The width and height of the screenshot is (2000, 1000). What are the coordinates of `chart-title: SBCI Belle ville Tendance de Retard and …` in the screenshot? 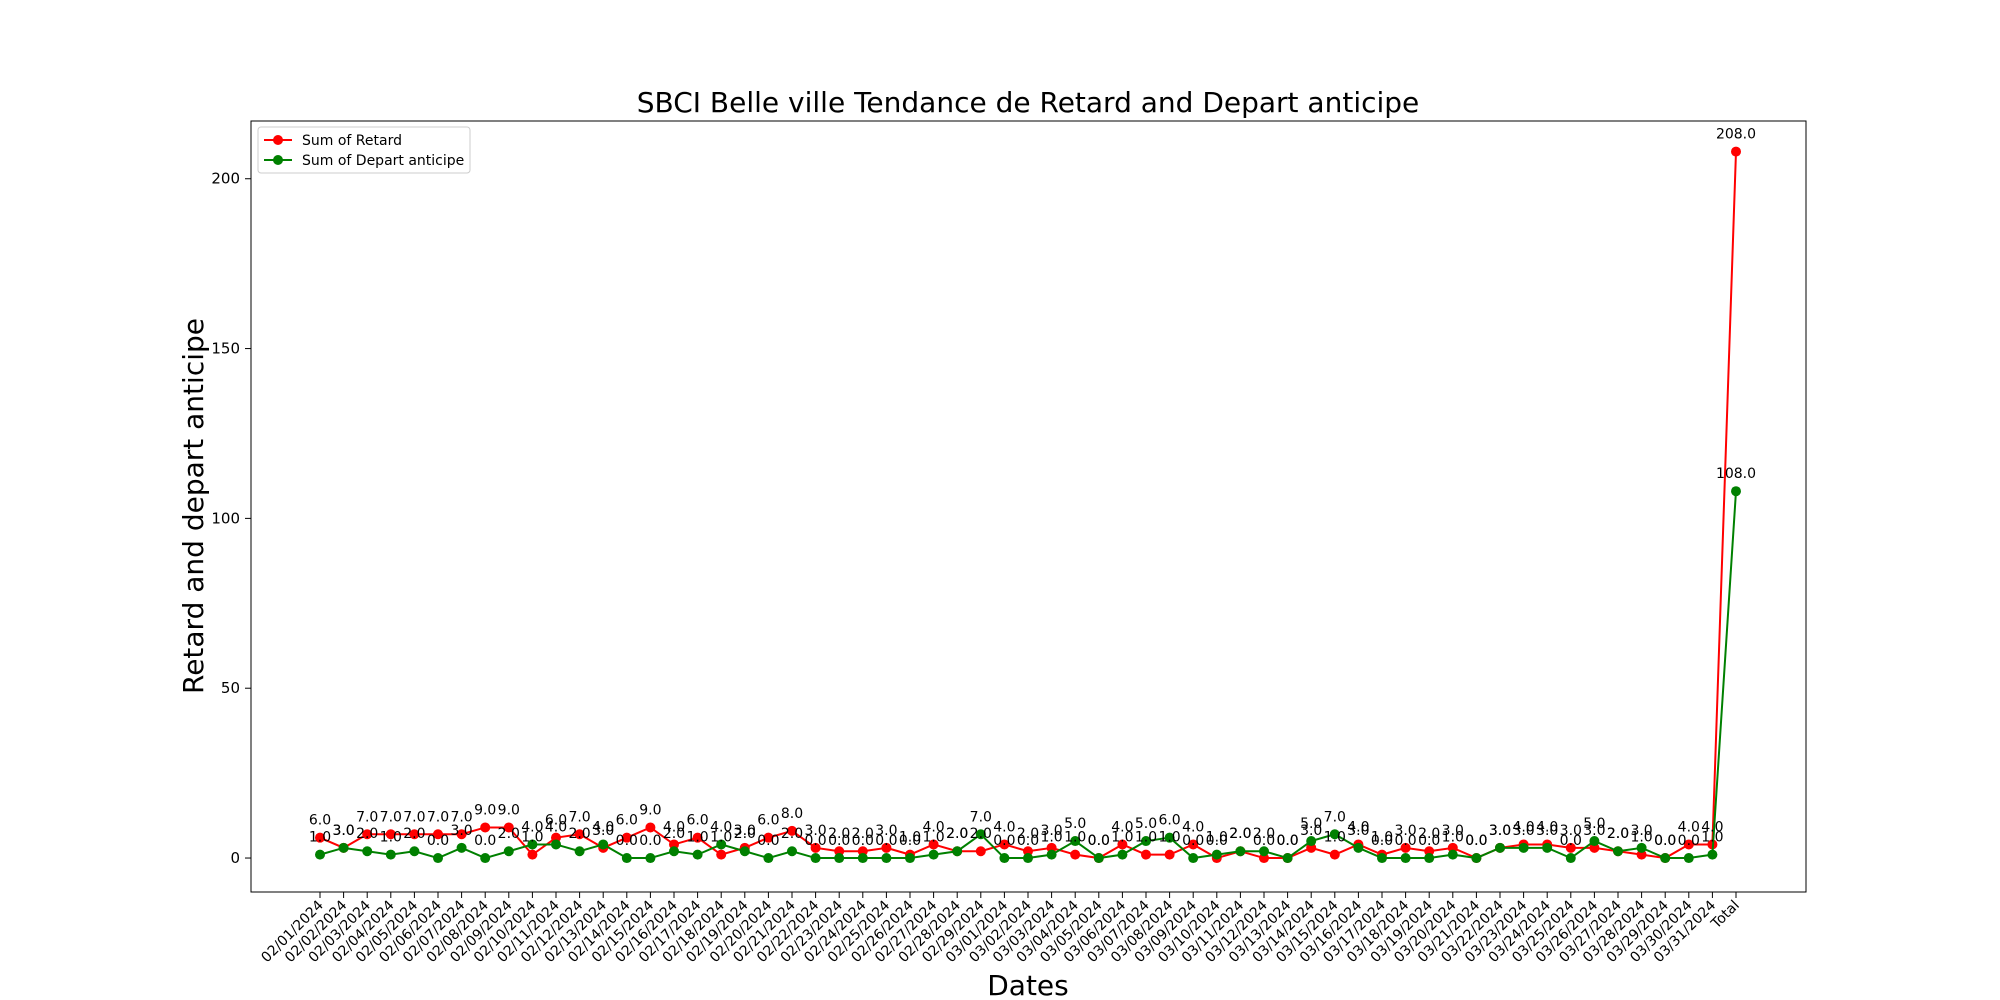 It's located at (1028, 102).